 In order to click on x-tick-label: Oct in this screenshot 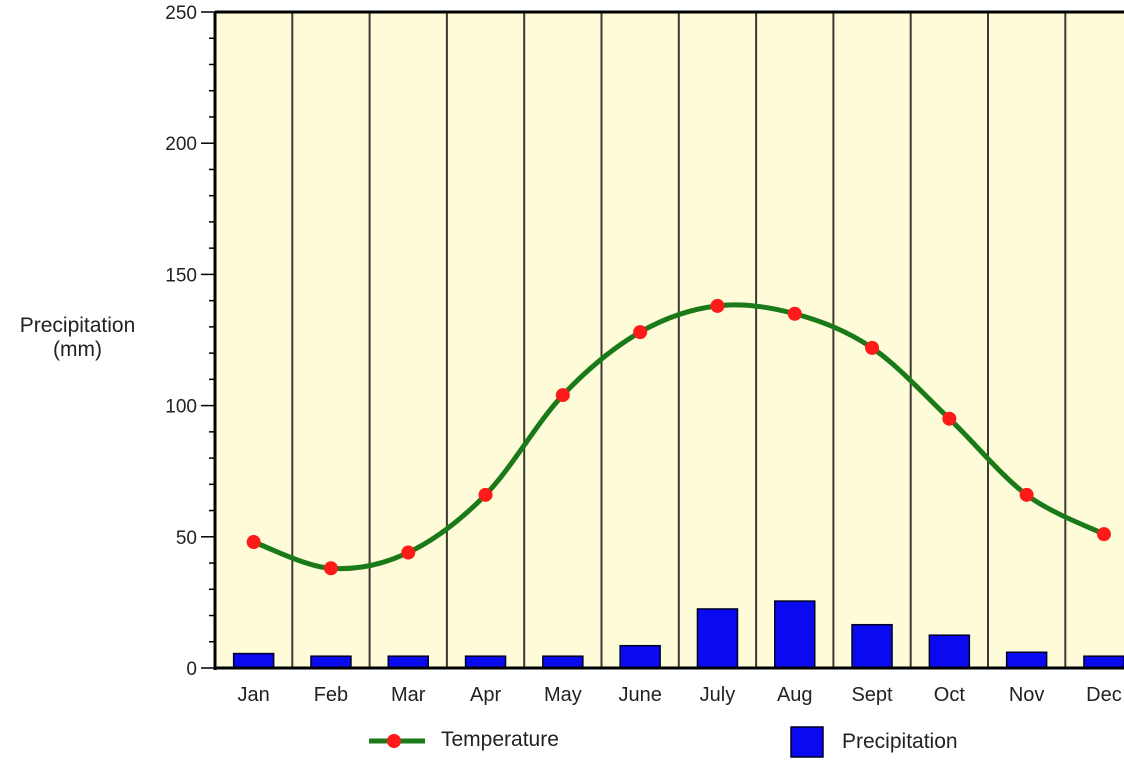, I will do `click(950, 695)`.